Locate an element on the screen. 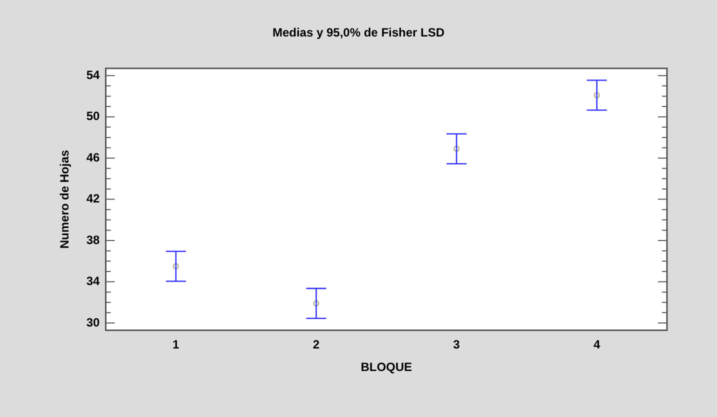 The image size is (717, 417). y-tick-label: 42 is located at coordinates (93, 199).